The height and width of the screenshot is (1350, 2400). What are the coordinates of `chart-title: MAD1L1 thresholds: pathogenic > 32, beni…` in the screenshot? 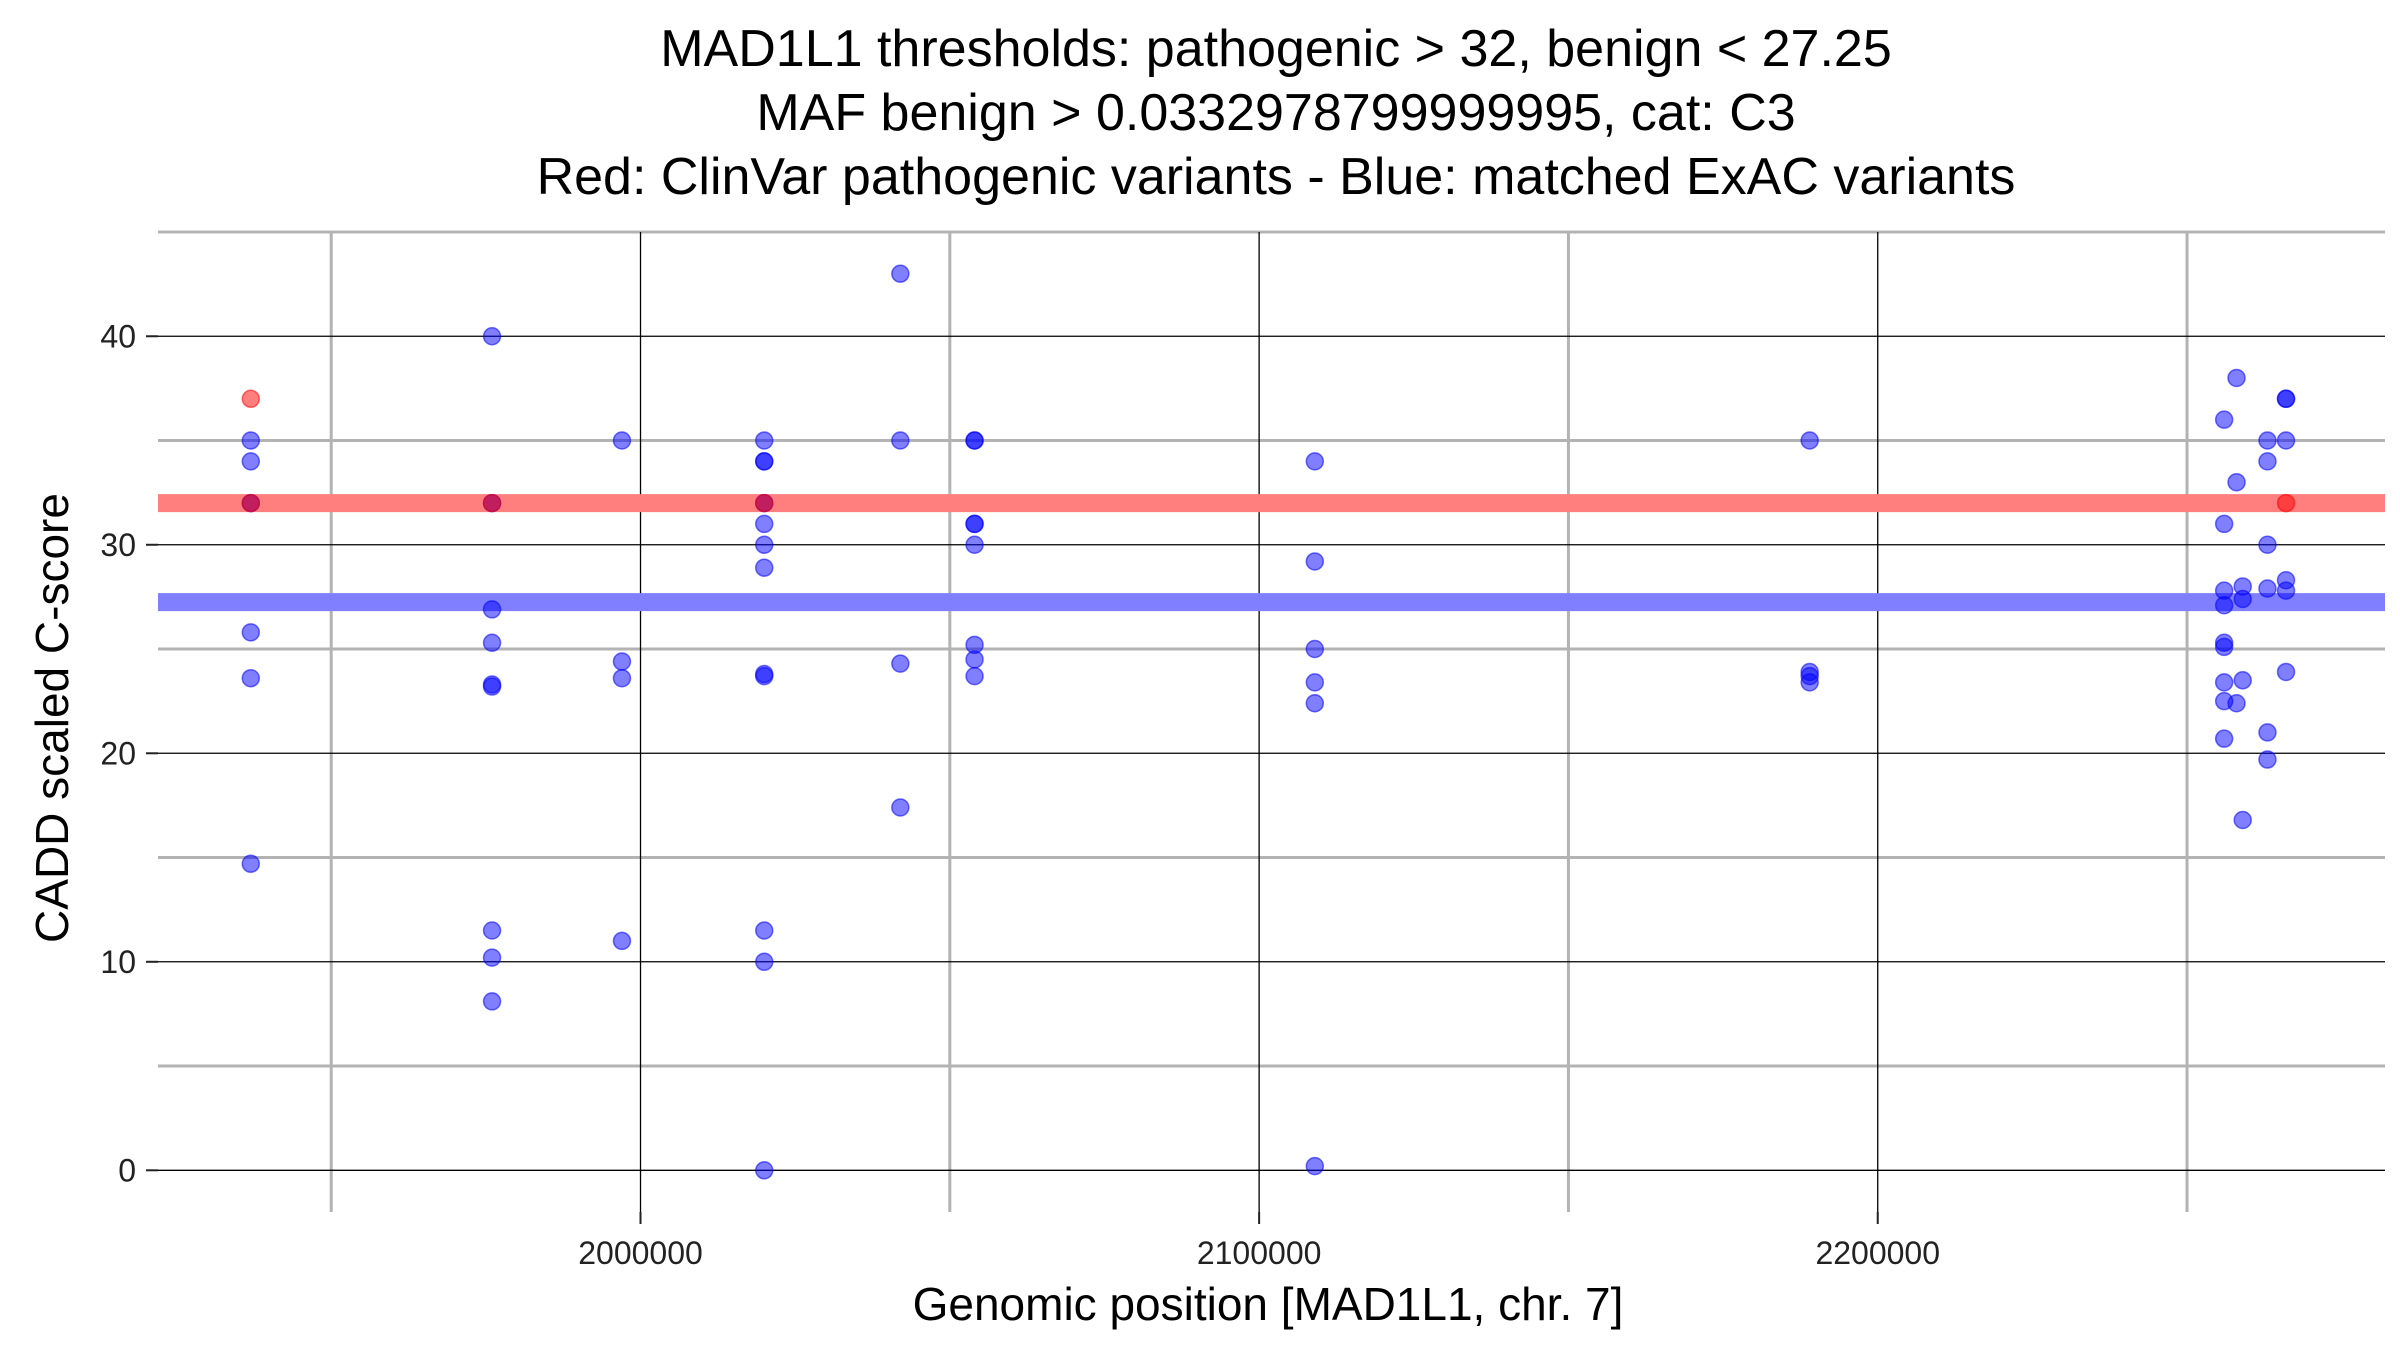 It's located at (1276, 113).